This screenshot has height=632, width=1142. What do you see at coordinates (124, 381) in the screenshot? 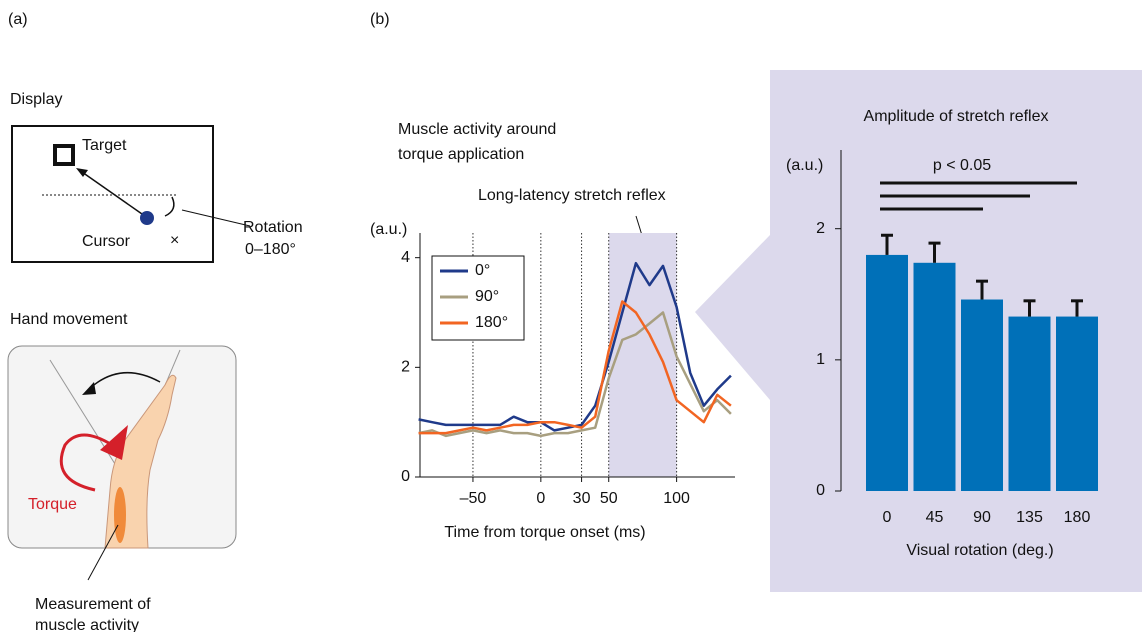
I see `movement-arc` at bounding box center [124, 381].